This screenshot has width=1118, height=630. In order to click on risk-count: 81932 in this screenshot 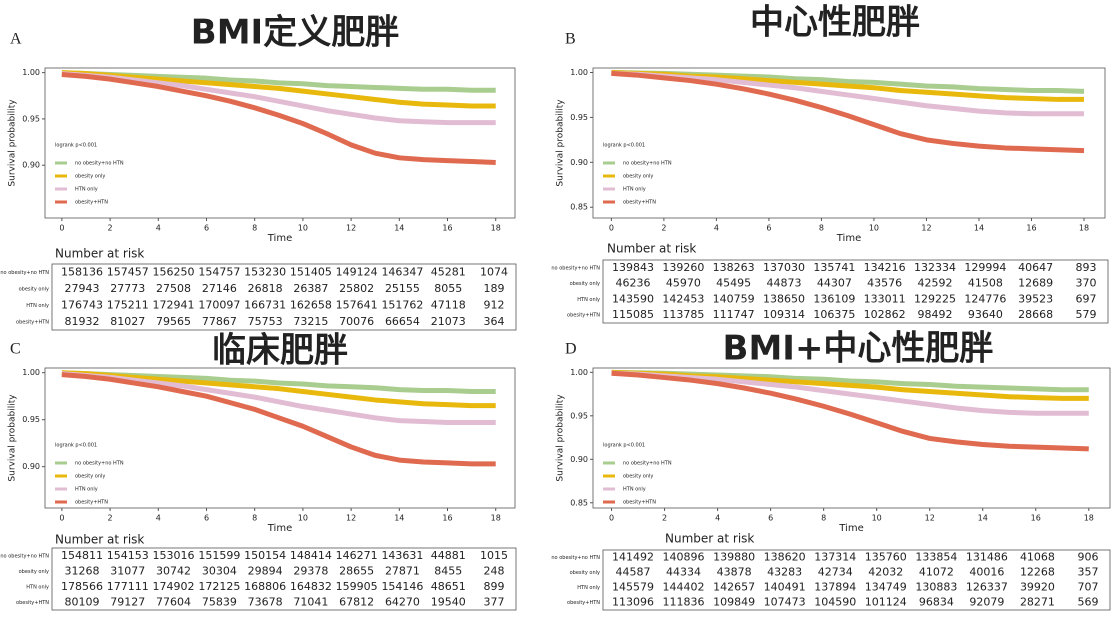, I will do `click(82, 321)`.